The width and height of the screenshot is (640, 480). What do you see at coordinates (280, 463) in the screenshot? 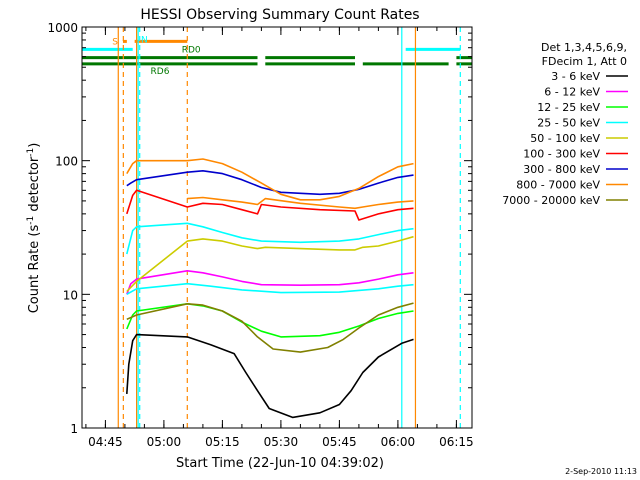
I see `x-axis-label: Start Time (22-Jun-10 04:39:02)` at bounding box center [280, 463].